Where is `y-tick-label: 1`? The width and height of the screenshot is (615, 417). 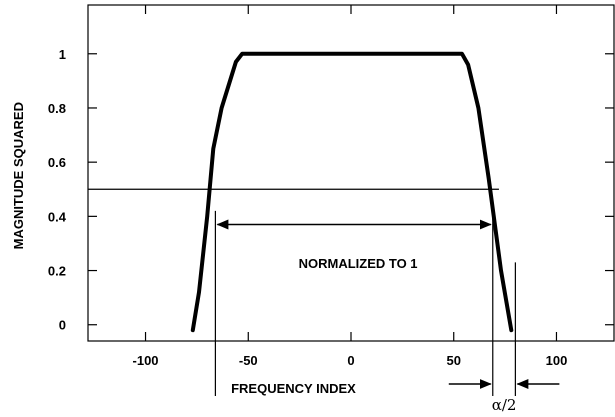
y-tick-label: 1 is located at coordinates (62, 54).